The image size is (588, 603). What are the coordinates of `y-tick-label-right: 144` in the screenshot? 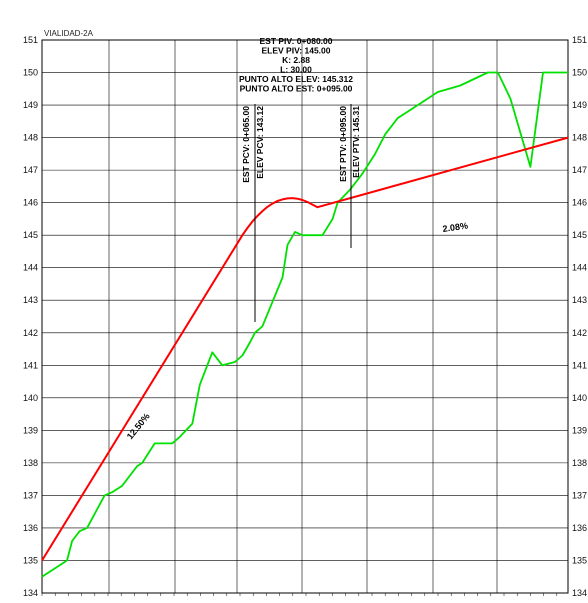 It's located at (579, 268).